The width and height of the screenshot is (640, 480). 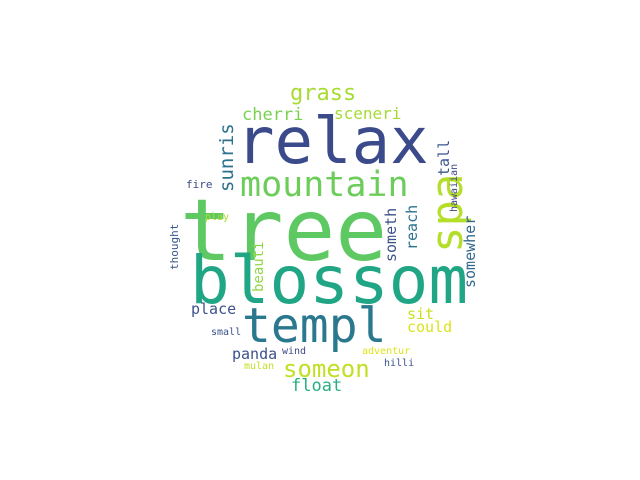 What do you see at coordinates (470, 251) in the screenshot?
I see `word-somewher: somewher` at bounding box center [470, 251].